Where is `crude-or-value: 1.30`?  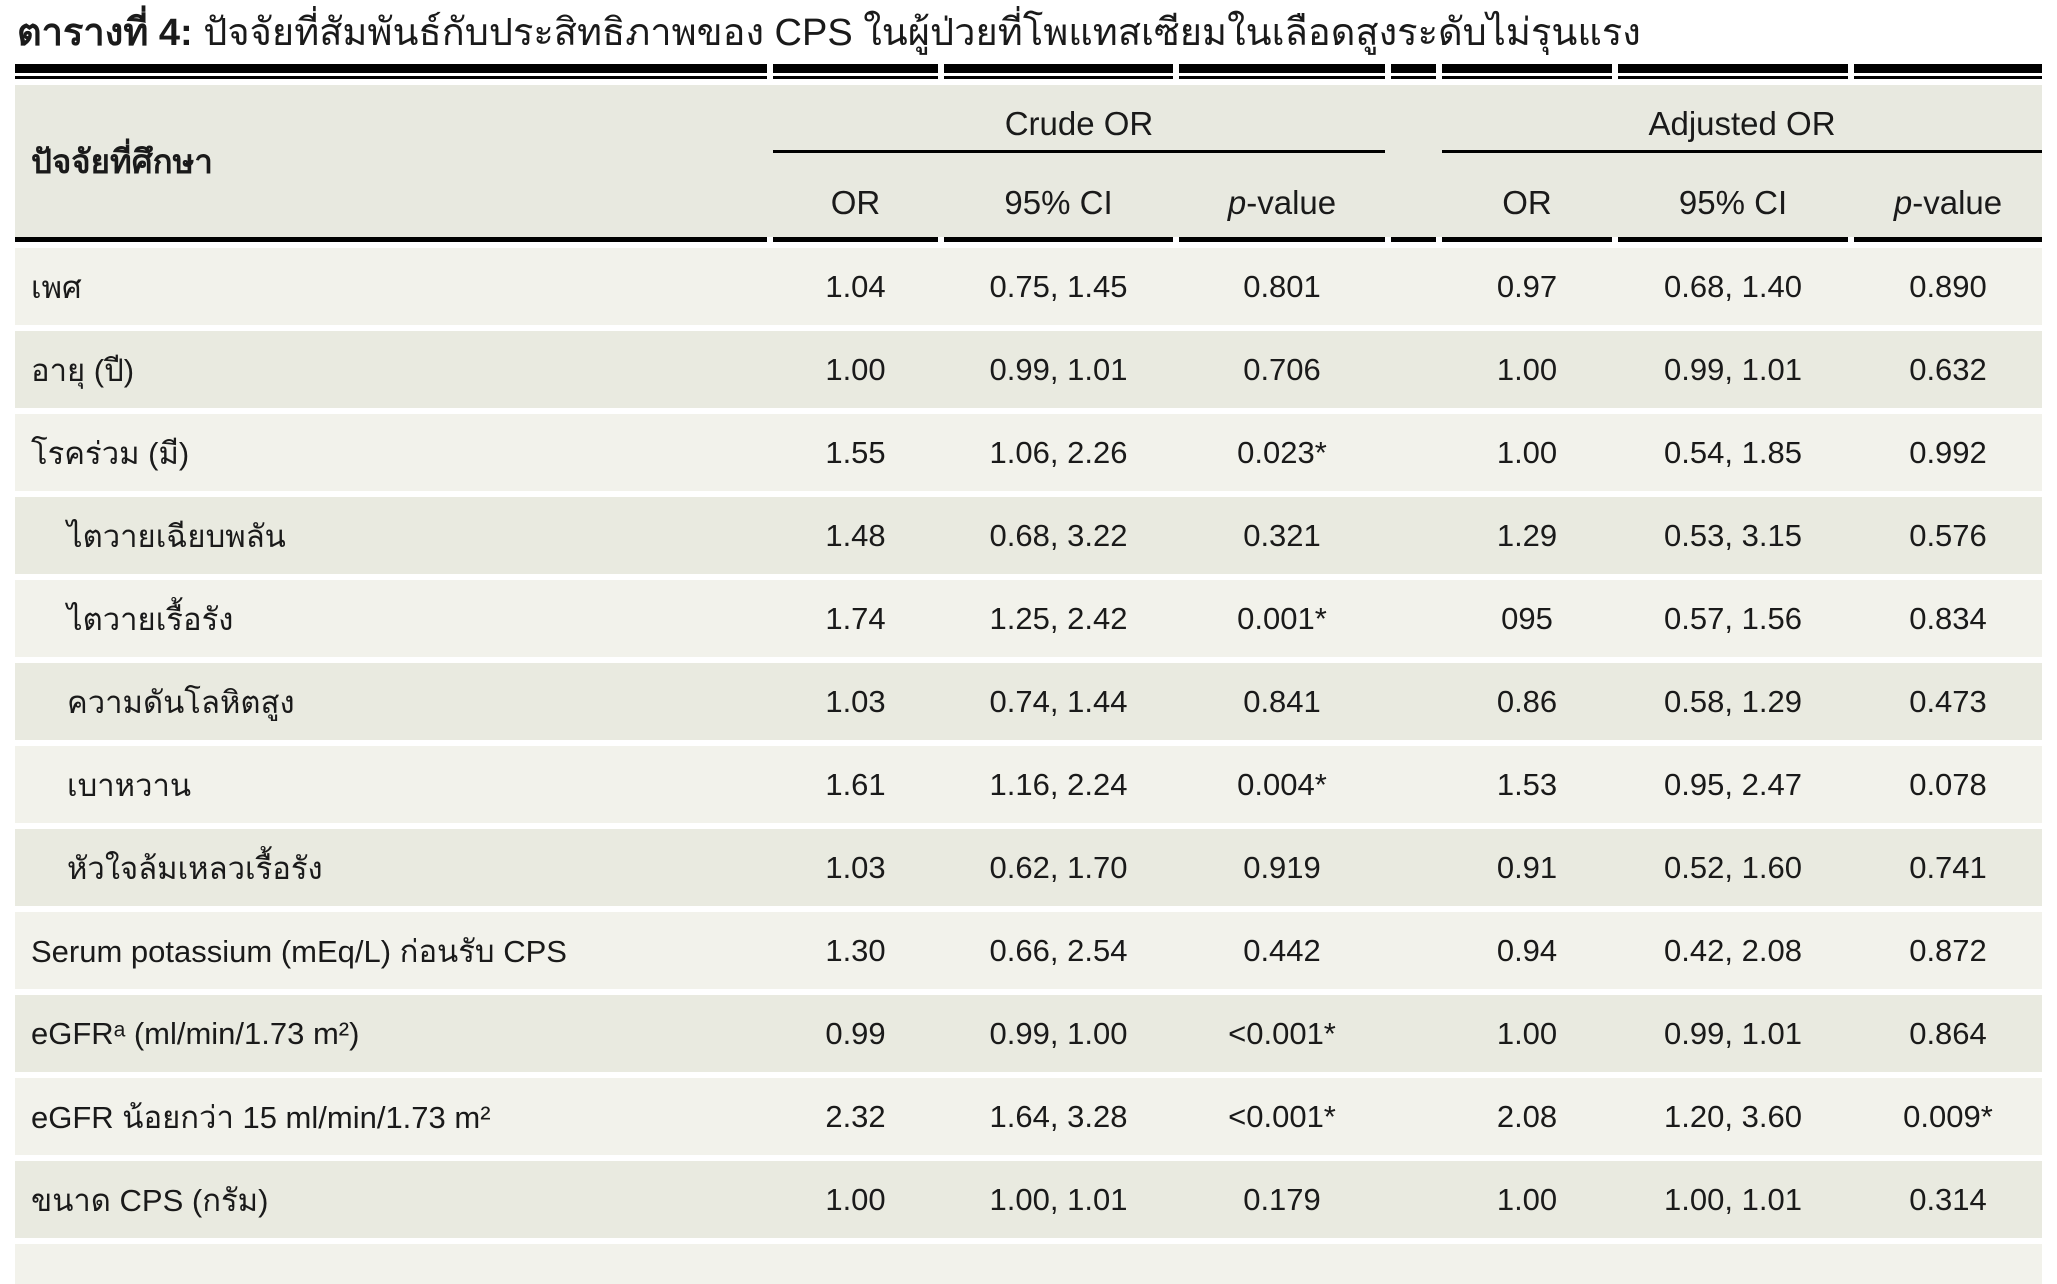
crude-or-value: 1.30 is located at coordinates (855, 950).